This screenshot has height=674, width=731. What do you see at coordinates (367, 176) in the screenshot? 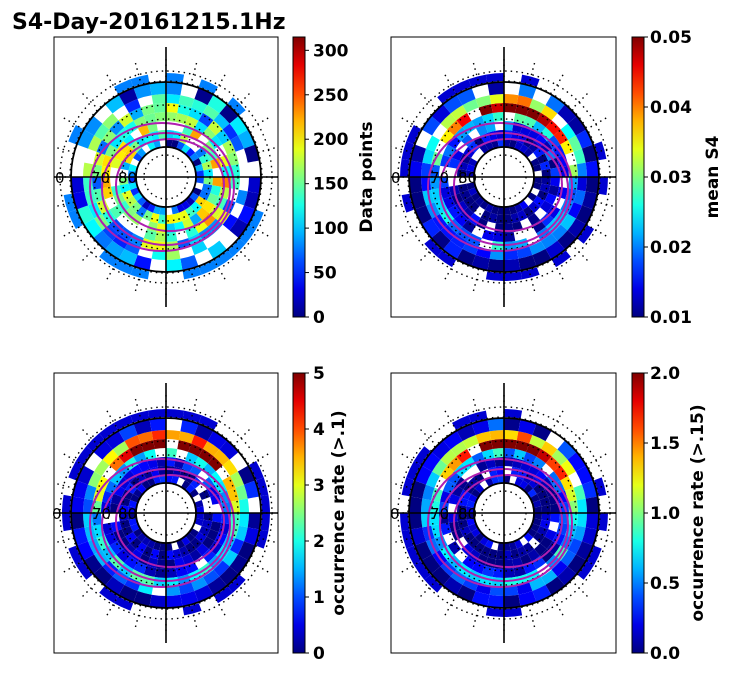
I see `colorbar-label: Data points` at bounding box center [367, 176].